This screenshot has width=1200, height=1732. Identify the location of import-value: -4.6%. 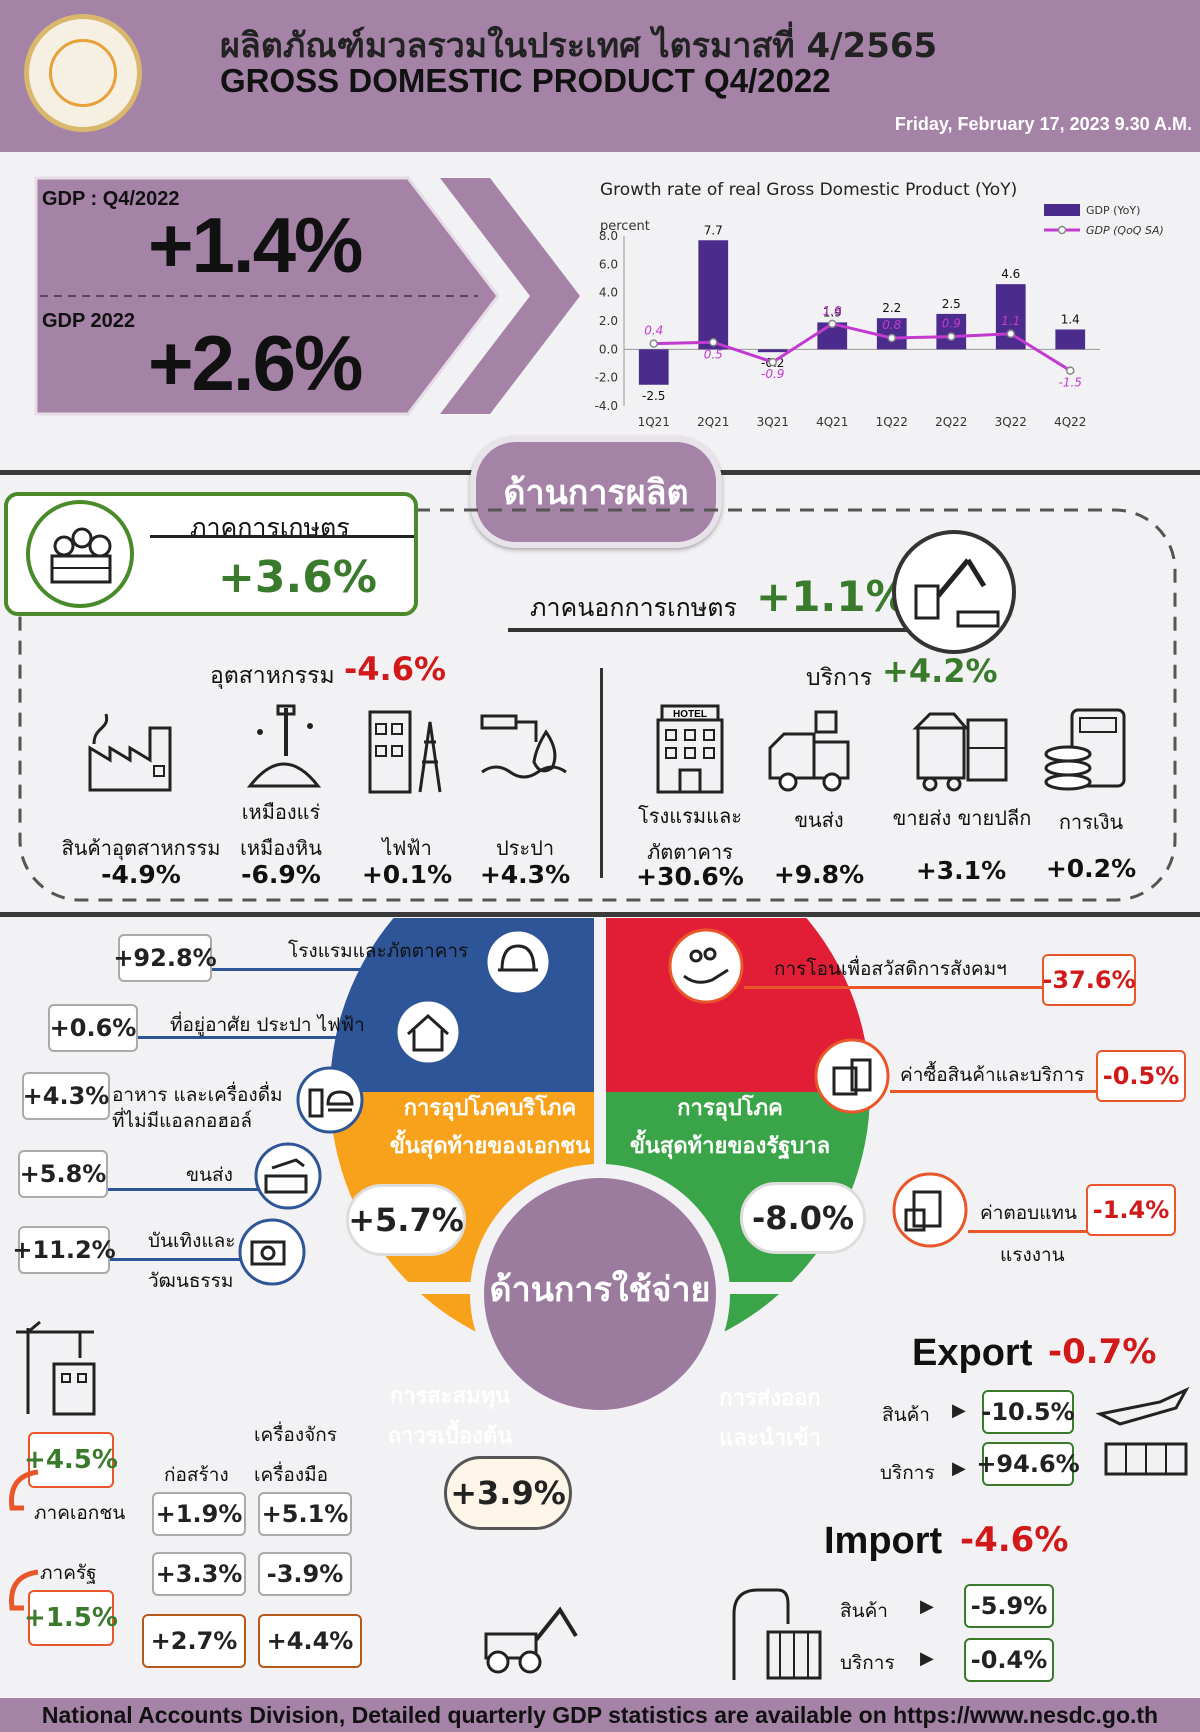
(1014, 1540).